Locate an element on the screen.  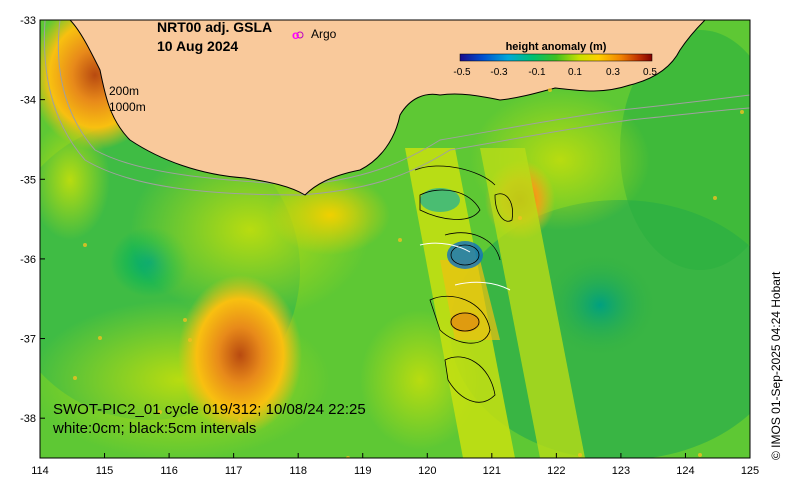
y-tick-label: -38 is located at coordinates (28, 419).